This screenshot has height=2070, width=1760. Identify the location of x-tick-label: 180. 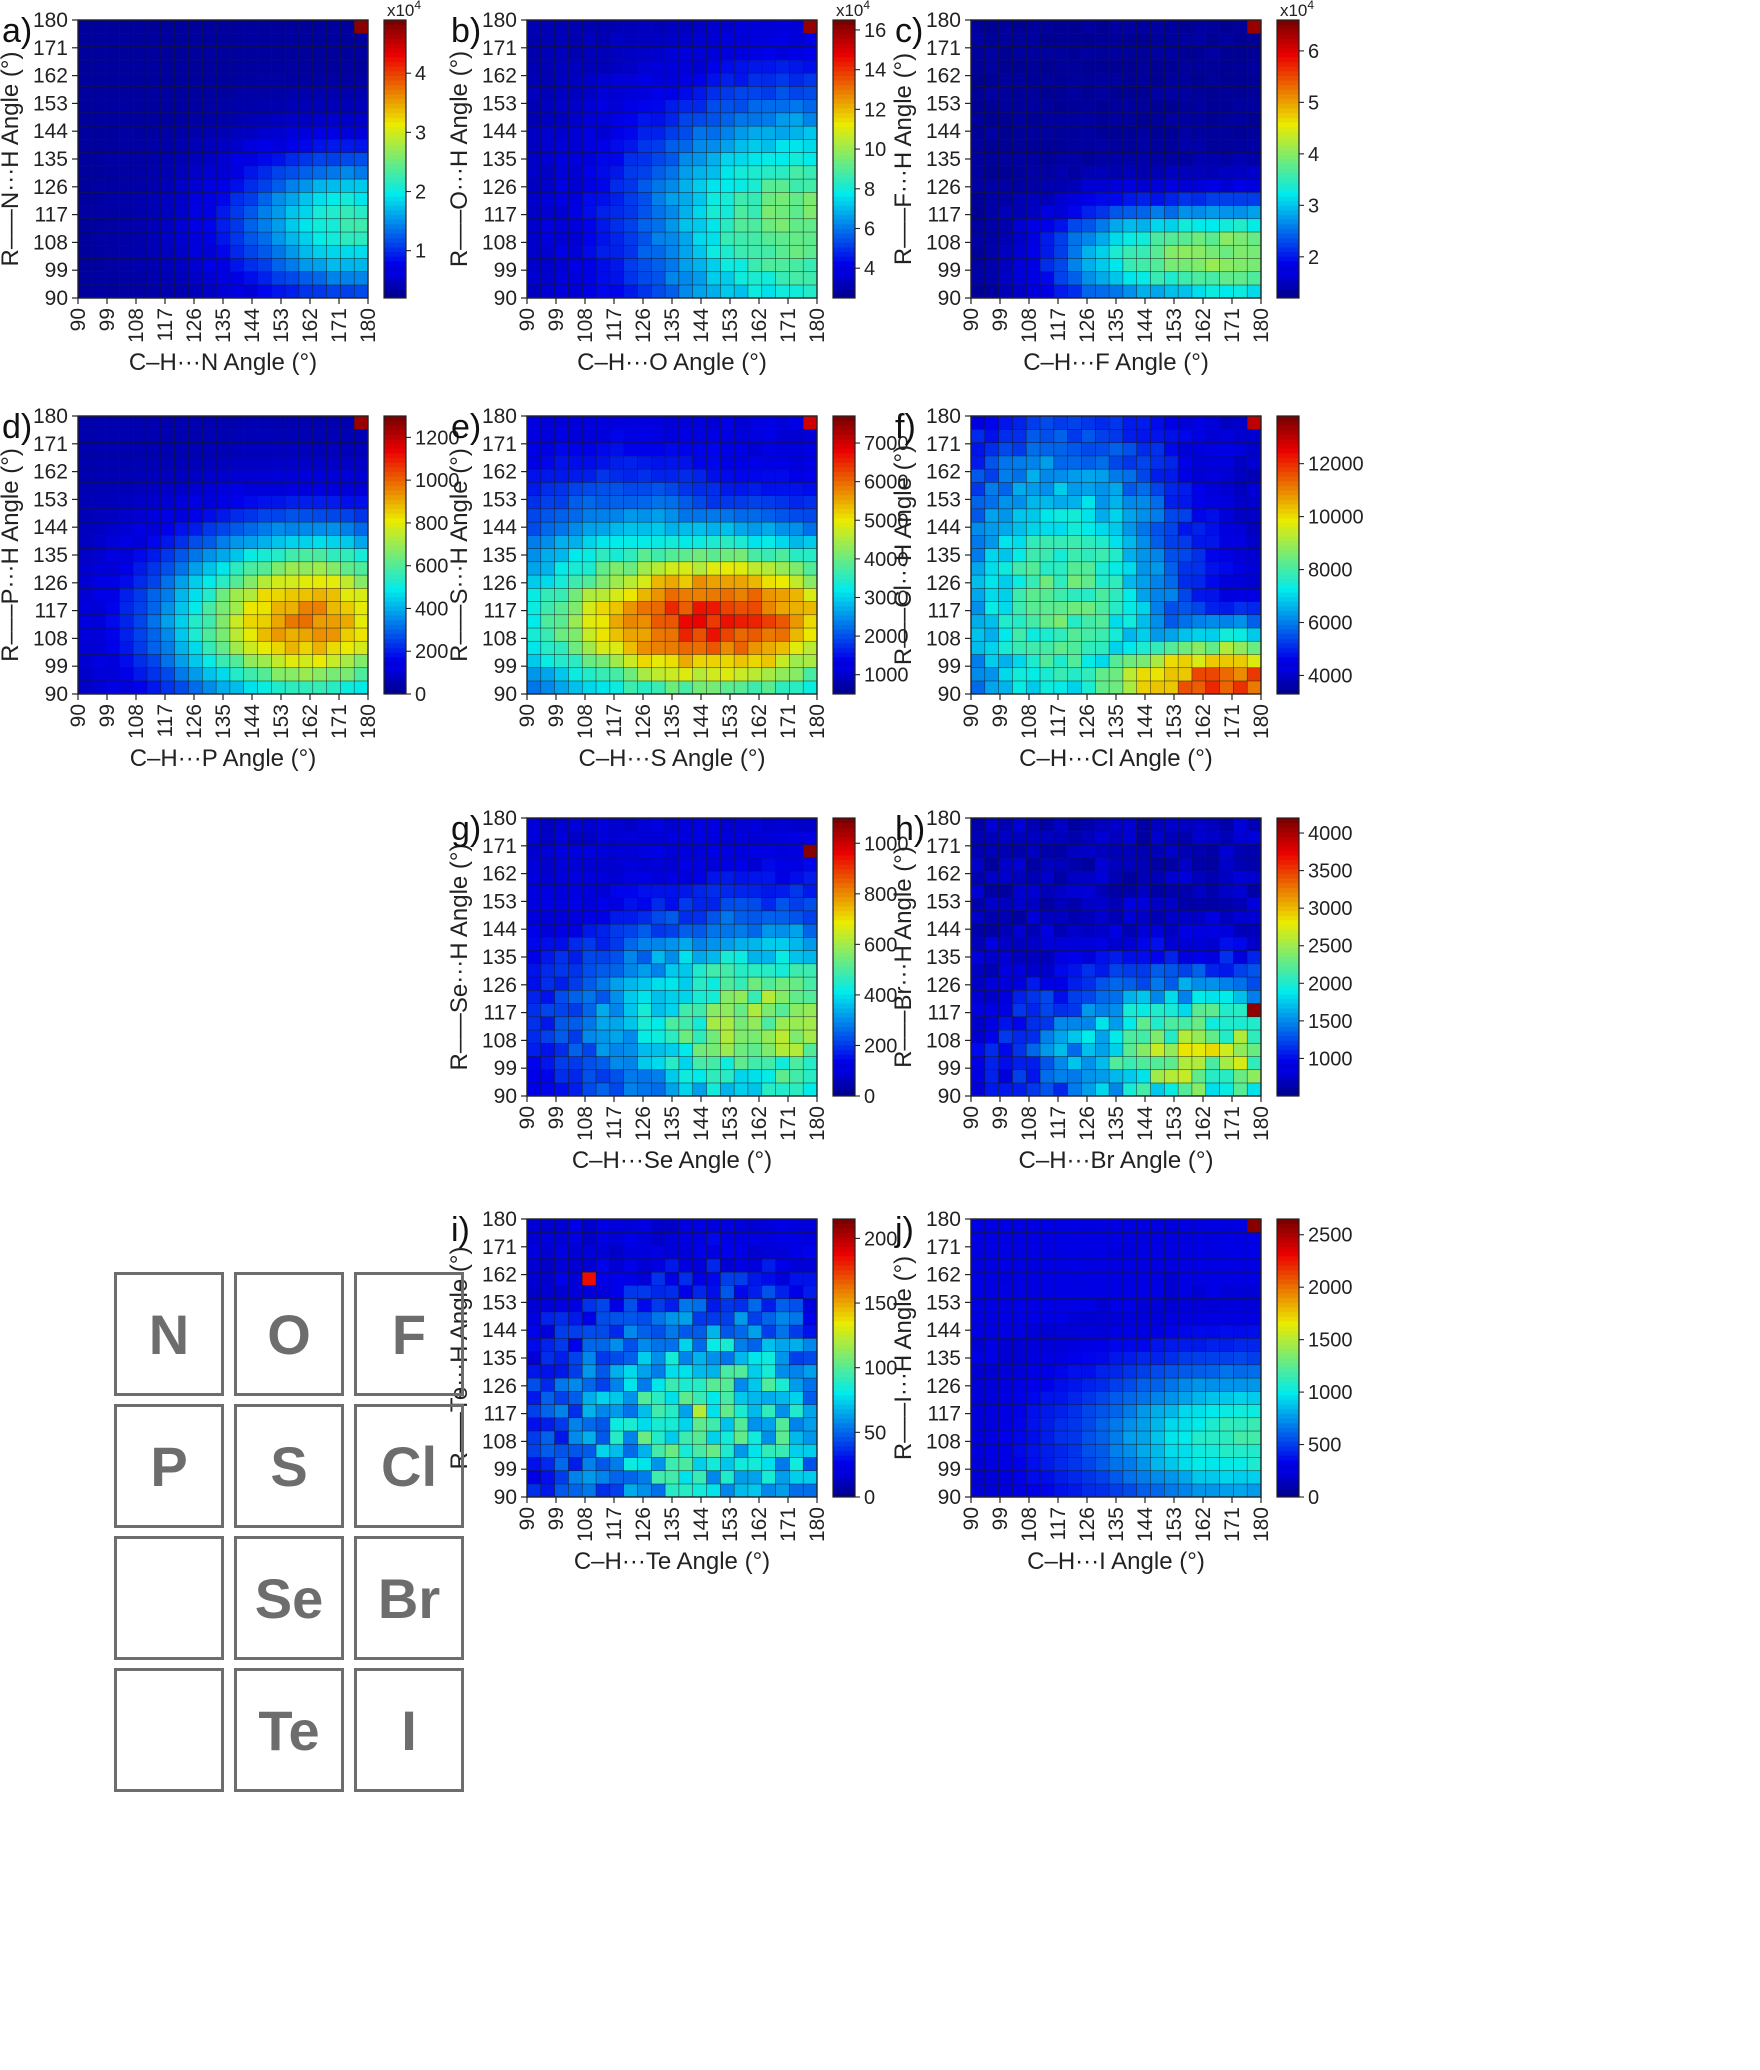
(368, 721).